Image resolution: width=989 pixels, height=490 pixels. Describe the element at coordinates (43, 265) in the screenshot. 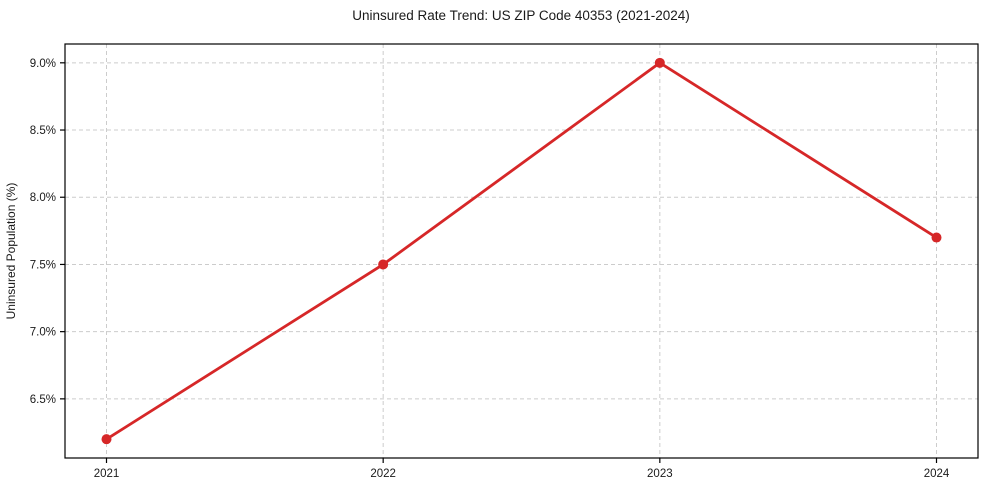

I see `y-tick-label: 7.5%` at that location.